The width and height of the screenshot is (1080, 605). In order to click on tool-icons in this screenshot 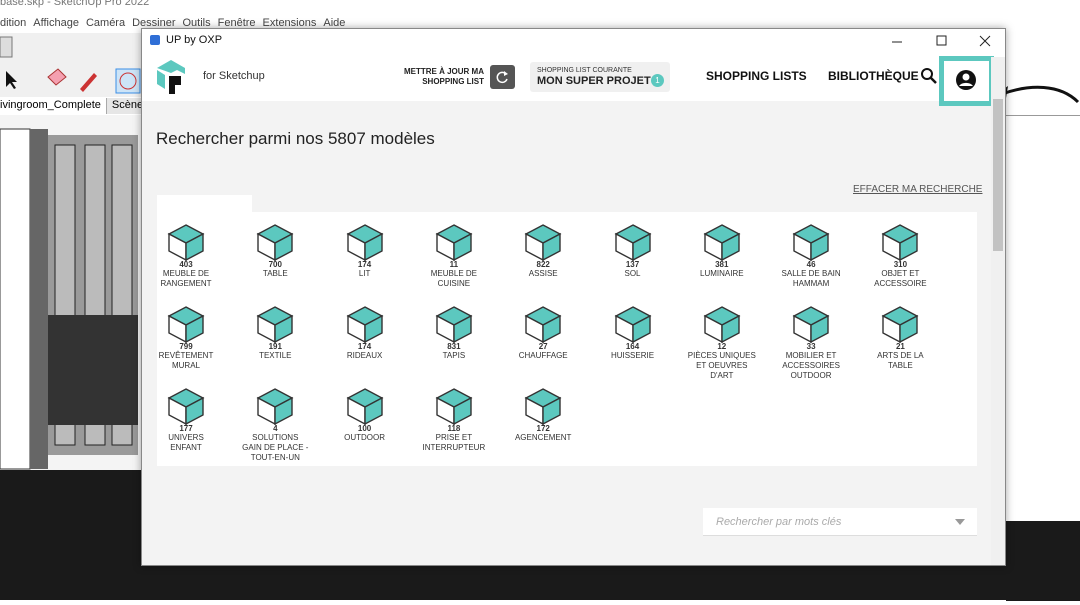, I will do `click(70, 65)`.